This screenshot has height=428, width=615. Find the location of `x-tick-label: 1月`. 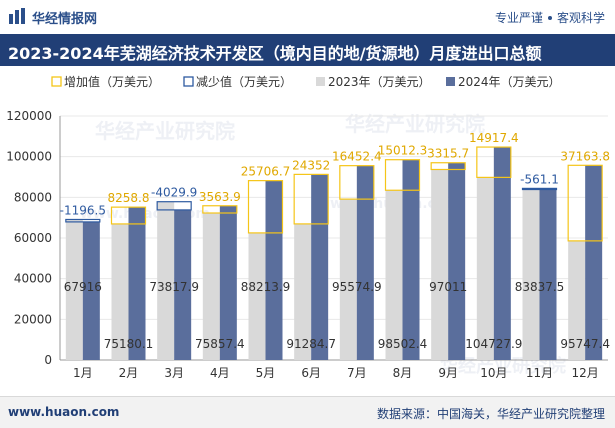

x-tick-label: 1月 is located at coordinates (83, 373).